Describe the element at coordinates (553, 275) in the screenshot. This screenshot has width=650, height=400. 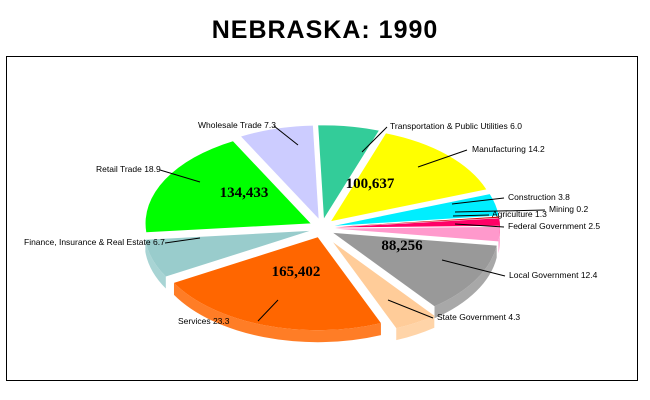
I see `slice-label: Local Government 12.4` at that location.